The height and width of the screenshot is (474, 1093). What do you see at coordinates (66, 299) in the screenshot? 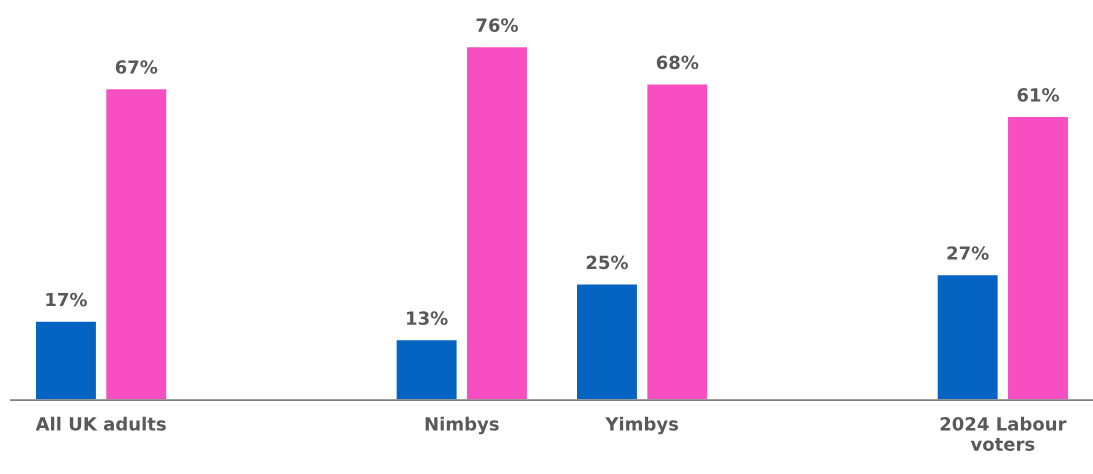
I see `data-label: 17%` at bounding box center [66, 299].